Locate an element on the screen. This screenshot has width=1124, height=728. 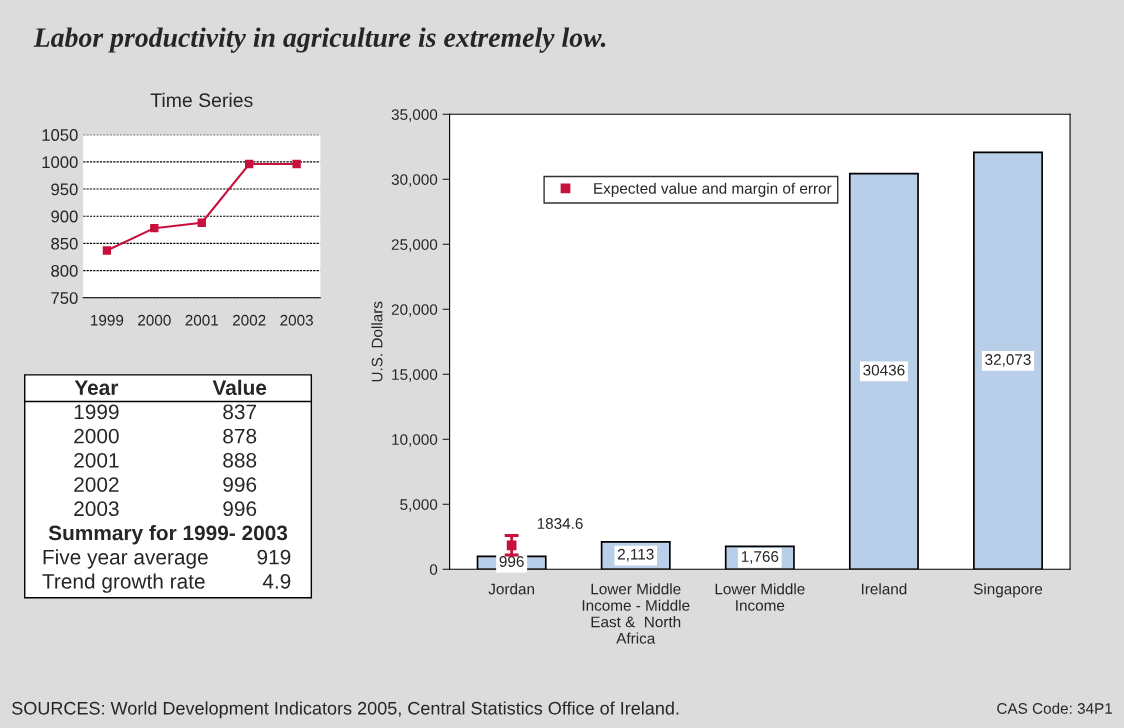
y-tick-label: 950 is located at coordinates (64, 189).